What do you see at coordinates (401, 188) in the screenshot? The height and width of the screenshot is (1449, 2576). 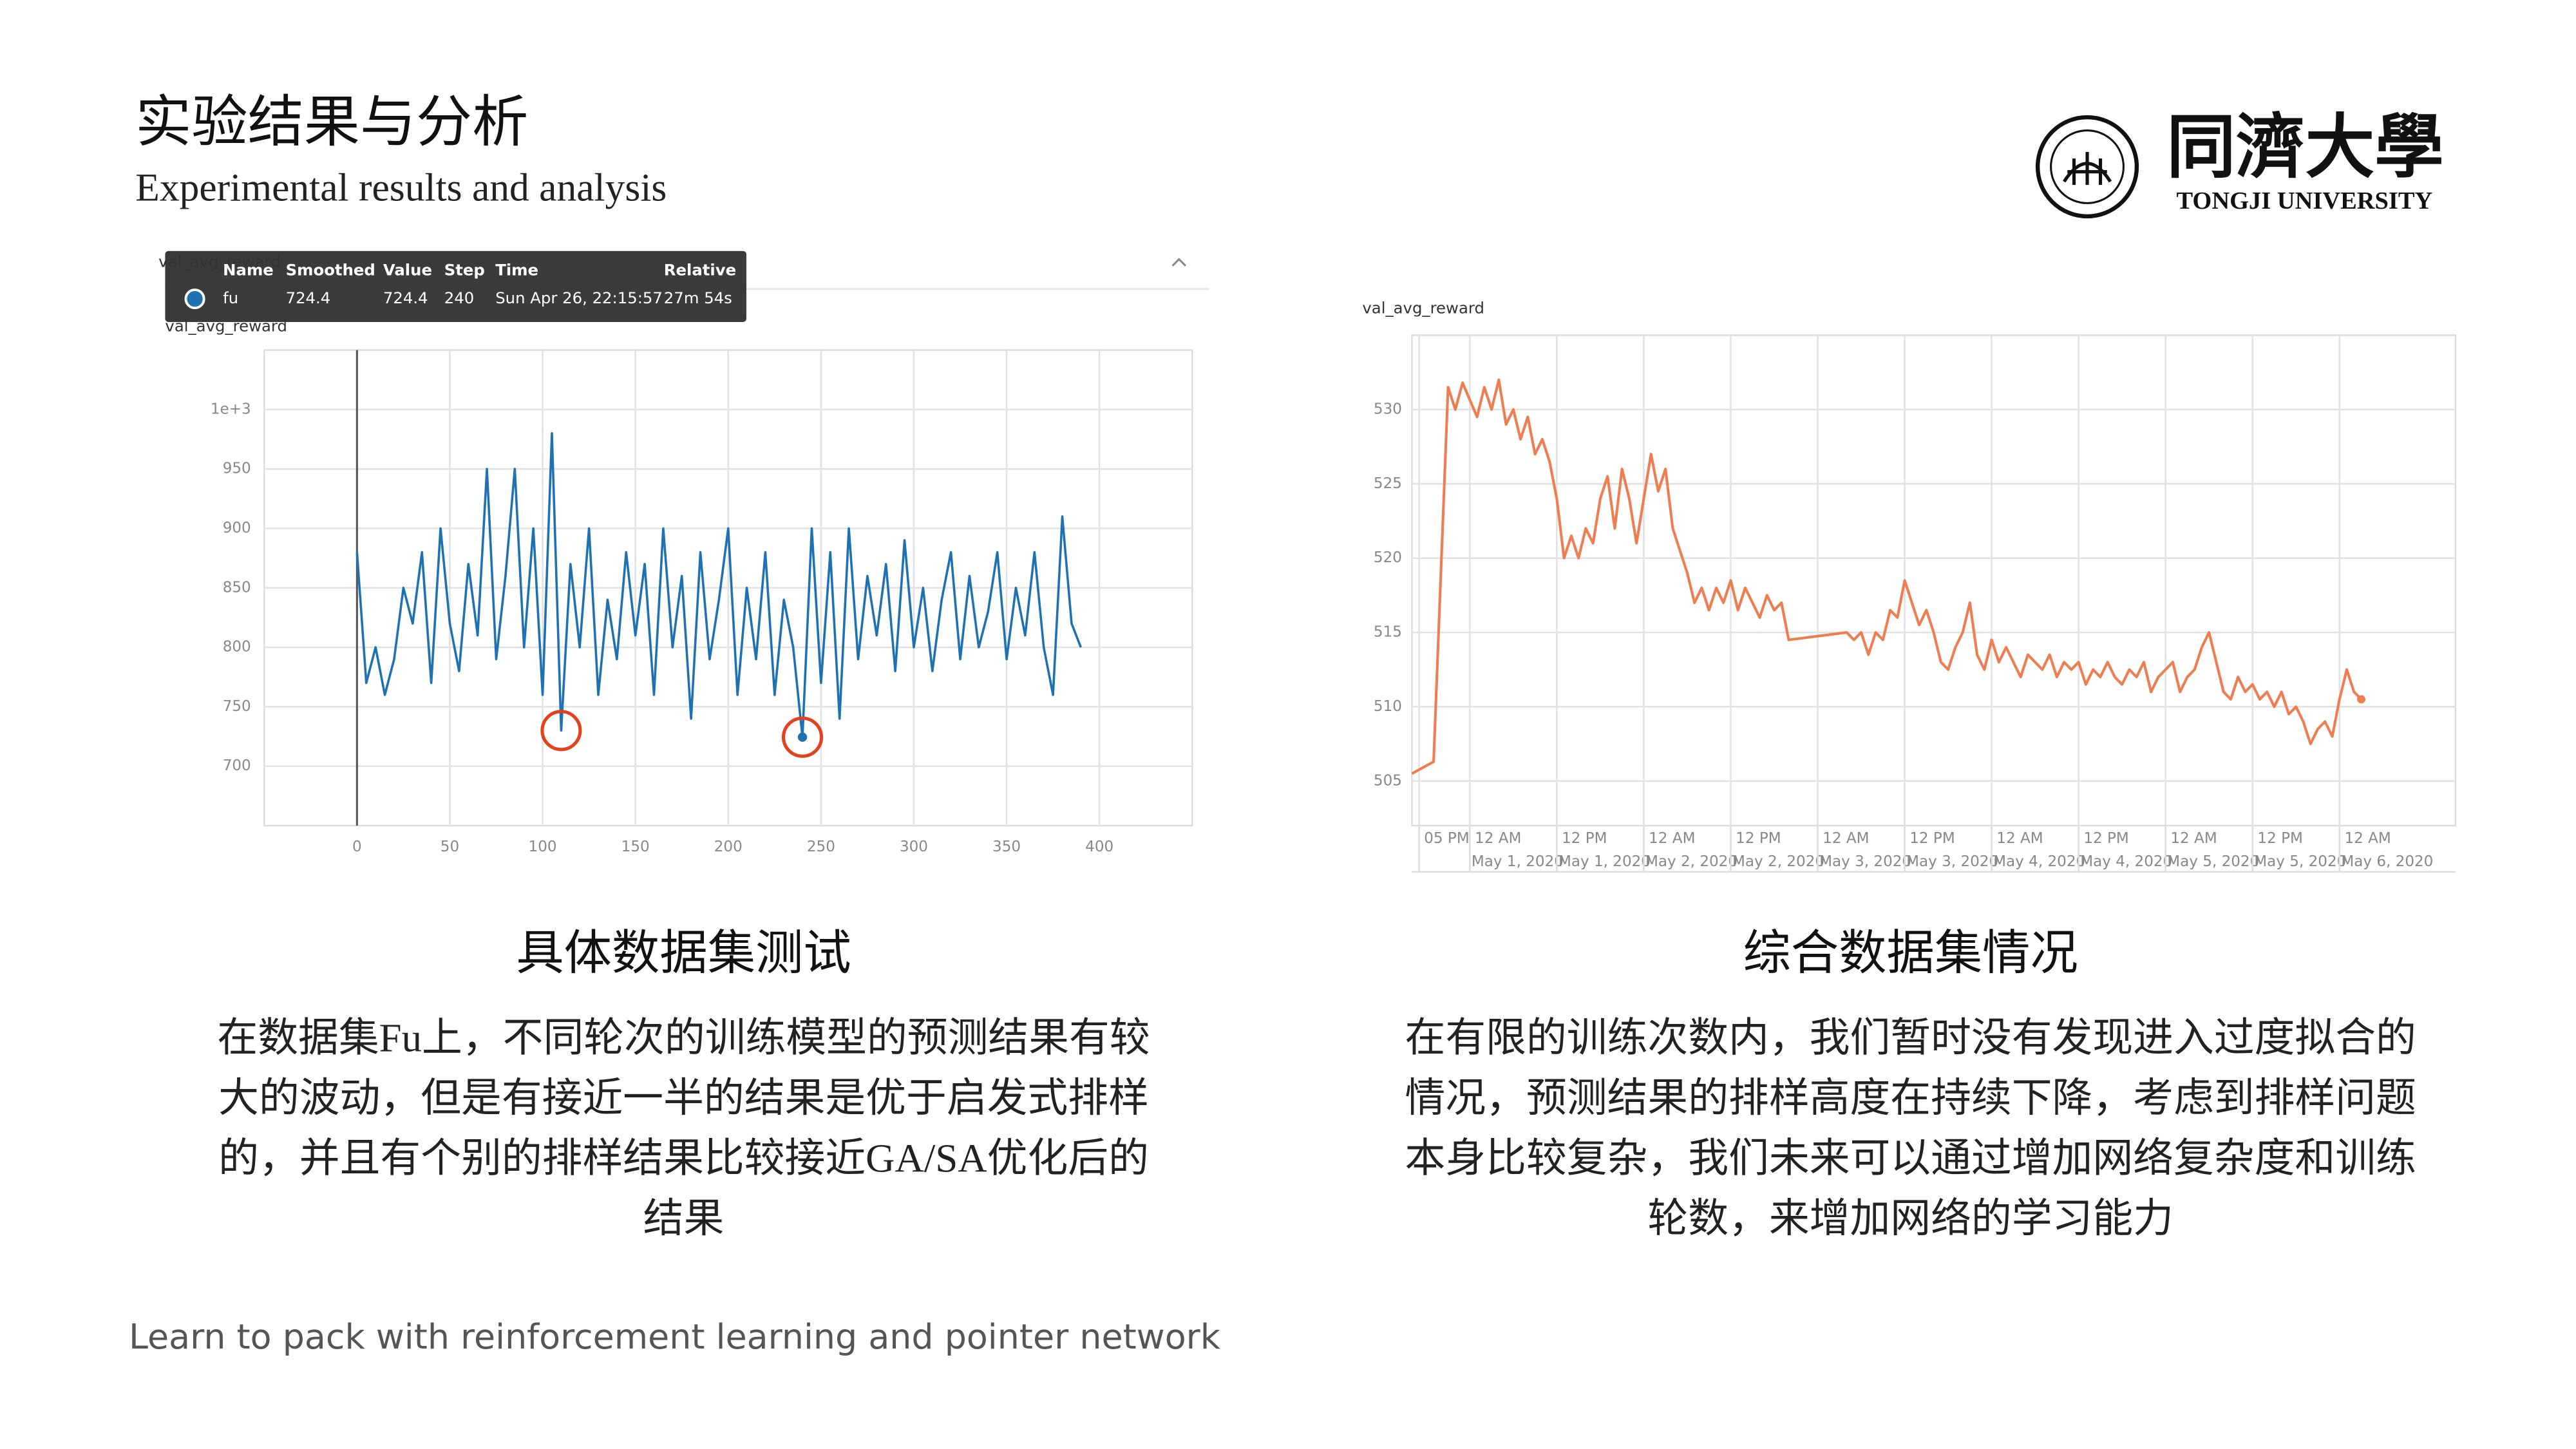 I see `slide-subtitle: Experimental results and analysis` at bounding box center [401, 188].